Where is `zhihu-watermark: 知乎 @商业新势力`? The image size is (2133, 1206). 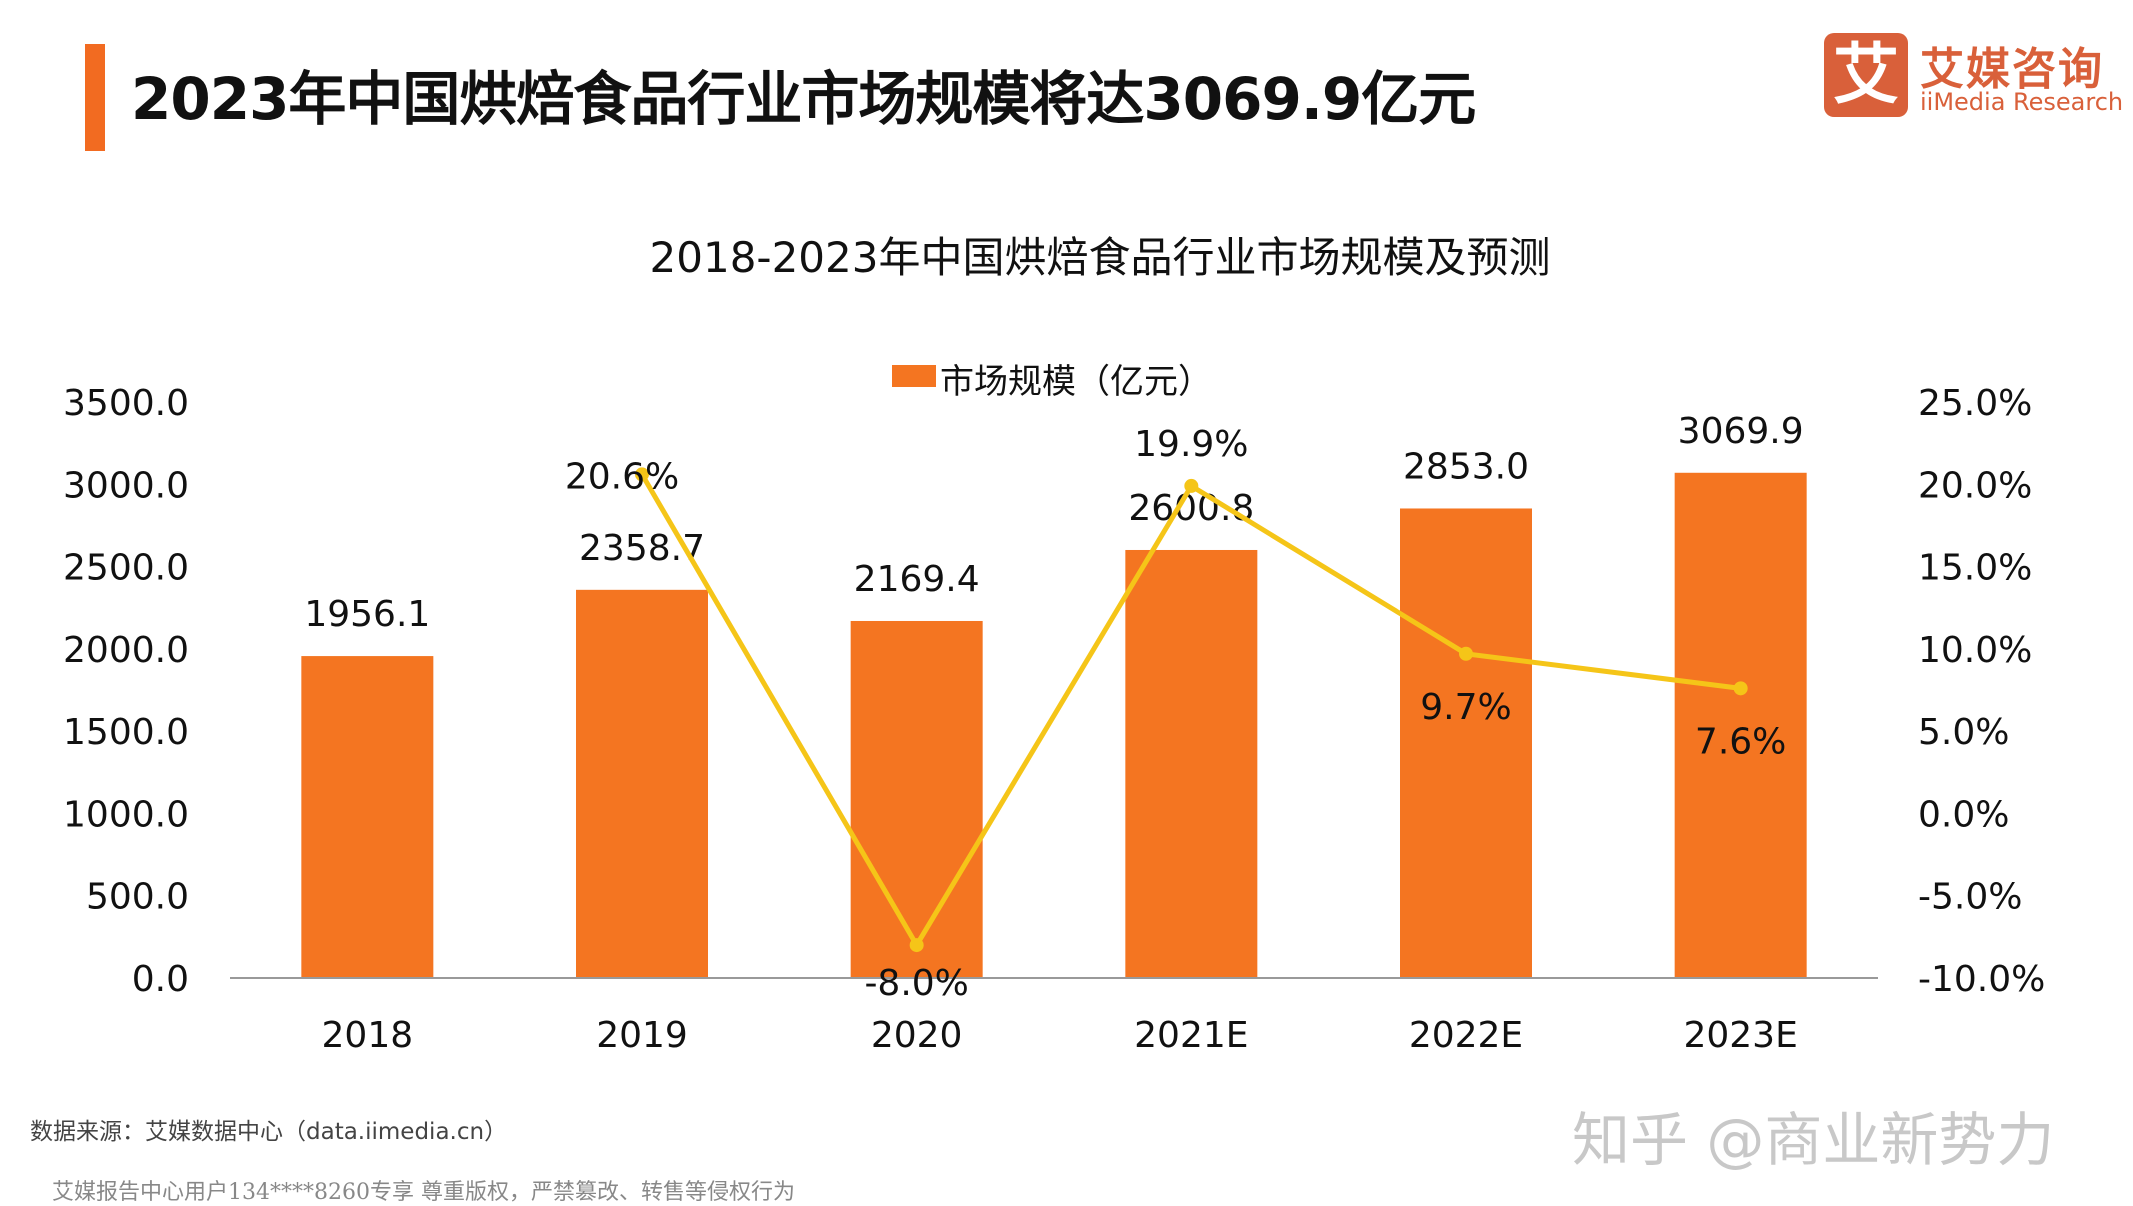
zhihu-watermark: 知乎 @商业新势力 is located at coordinates (1813, 1140).